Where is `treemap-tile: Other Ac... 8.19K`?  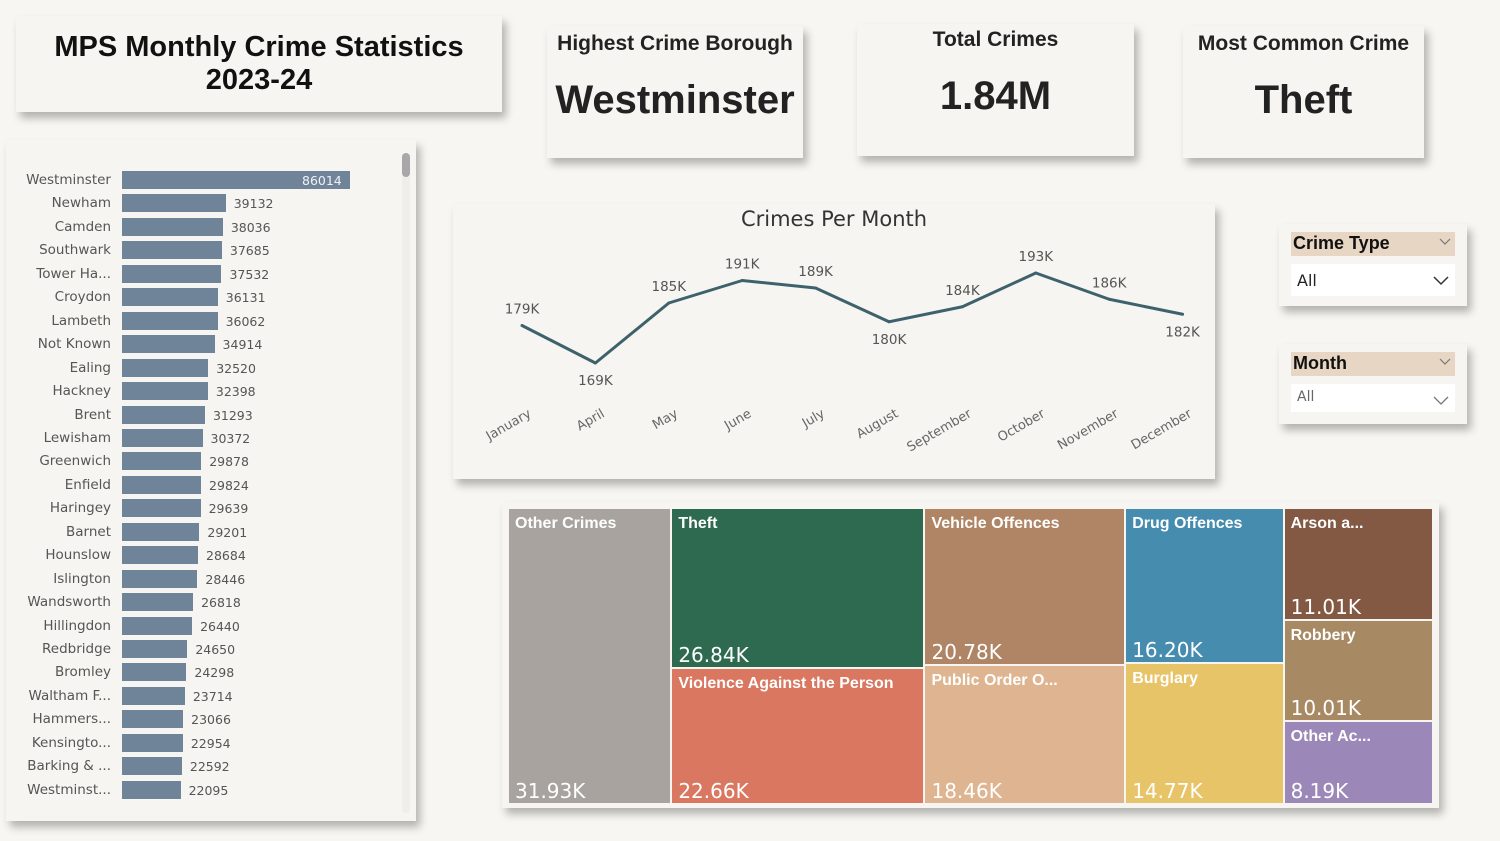 treemap-tile: Other Ac... 8.19K is located at coordinates (1358, 762).